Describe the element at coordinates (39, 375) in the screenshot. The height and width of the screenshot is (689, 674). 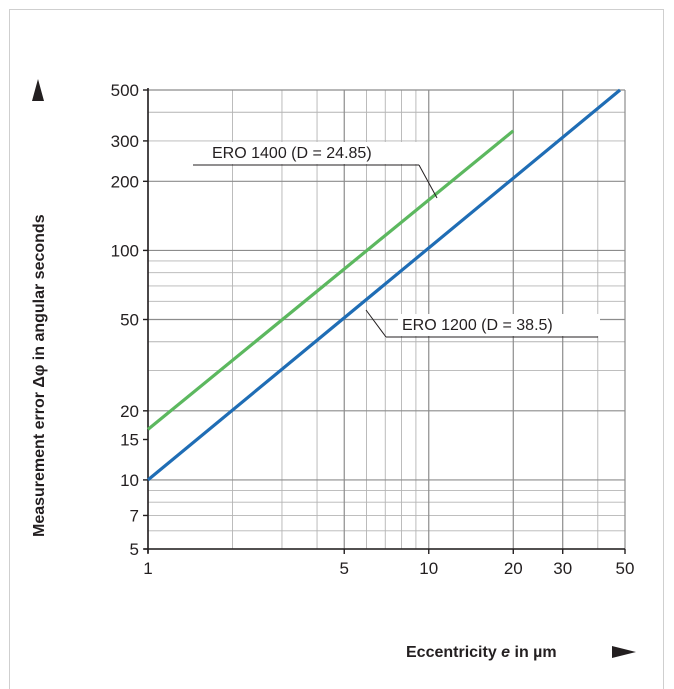
I see `y-axis-title: Measurement error Δφ in angular seconds` at that location.